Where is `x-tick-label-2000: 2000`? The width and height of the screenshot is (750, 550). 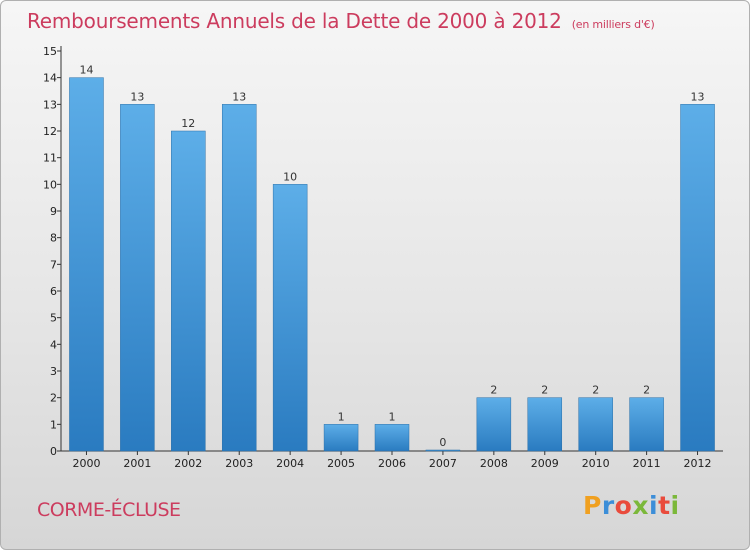 x-tick-label-2000: 2000 is located at coordinates (86, 463).